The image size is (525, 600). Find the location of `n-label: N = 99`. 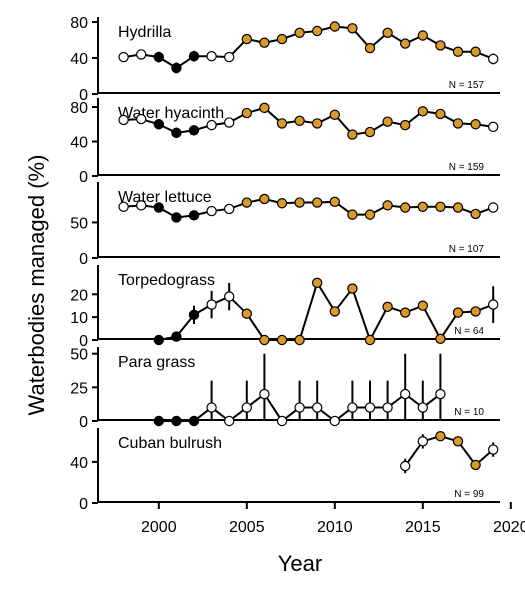

n-label: N = 99 is located at coordinates (469, 494).